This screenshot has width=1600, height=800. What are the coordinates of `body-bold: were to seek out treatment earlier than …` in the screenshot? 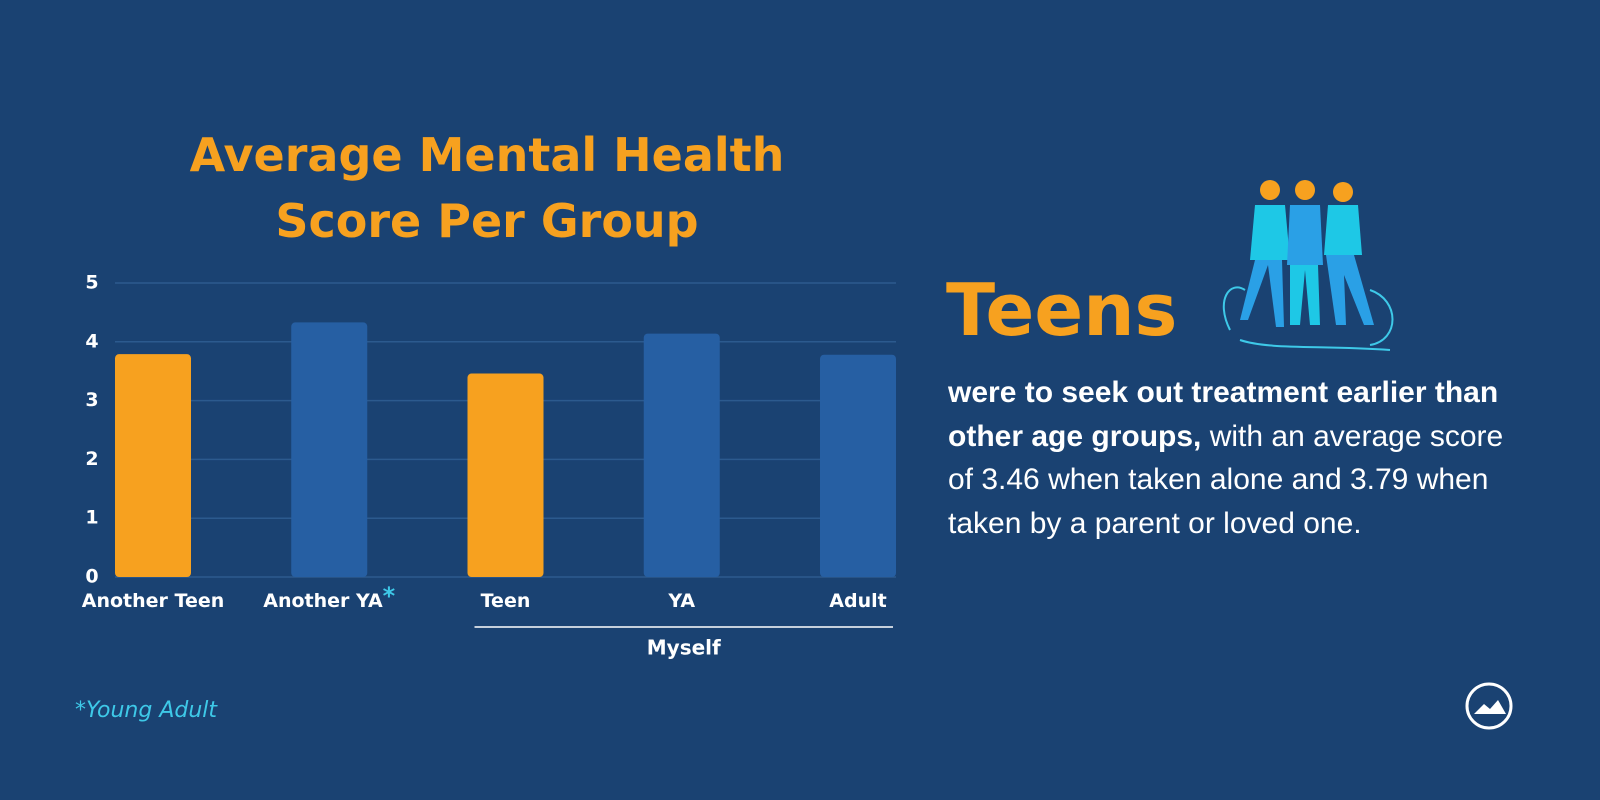 It's located at (1223, 414).